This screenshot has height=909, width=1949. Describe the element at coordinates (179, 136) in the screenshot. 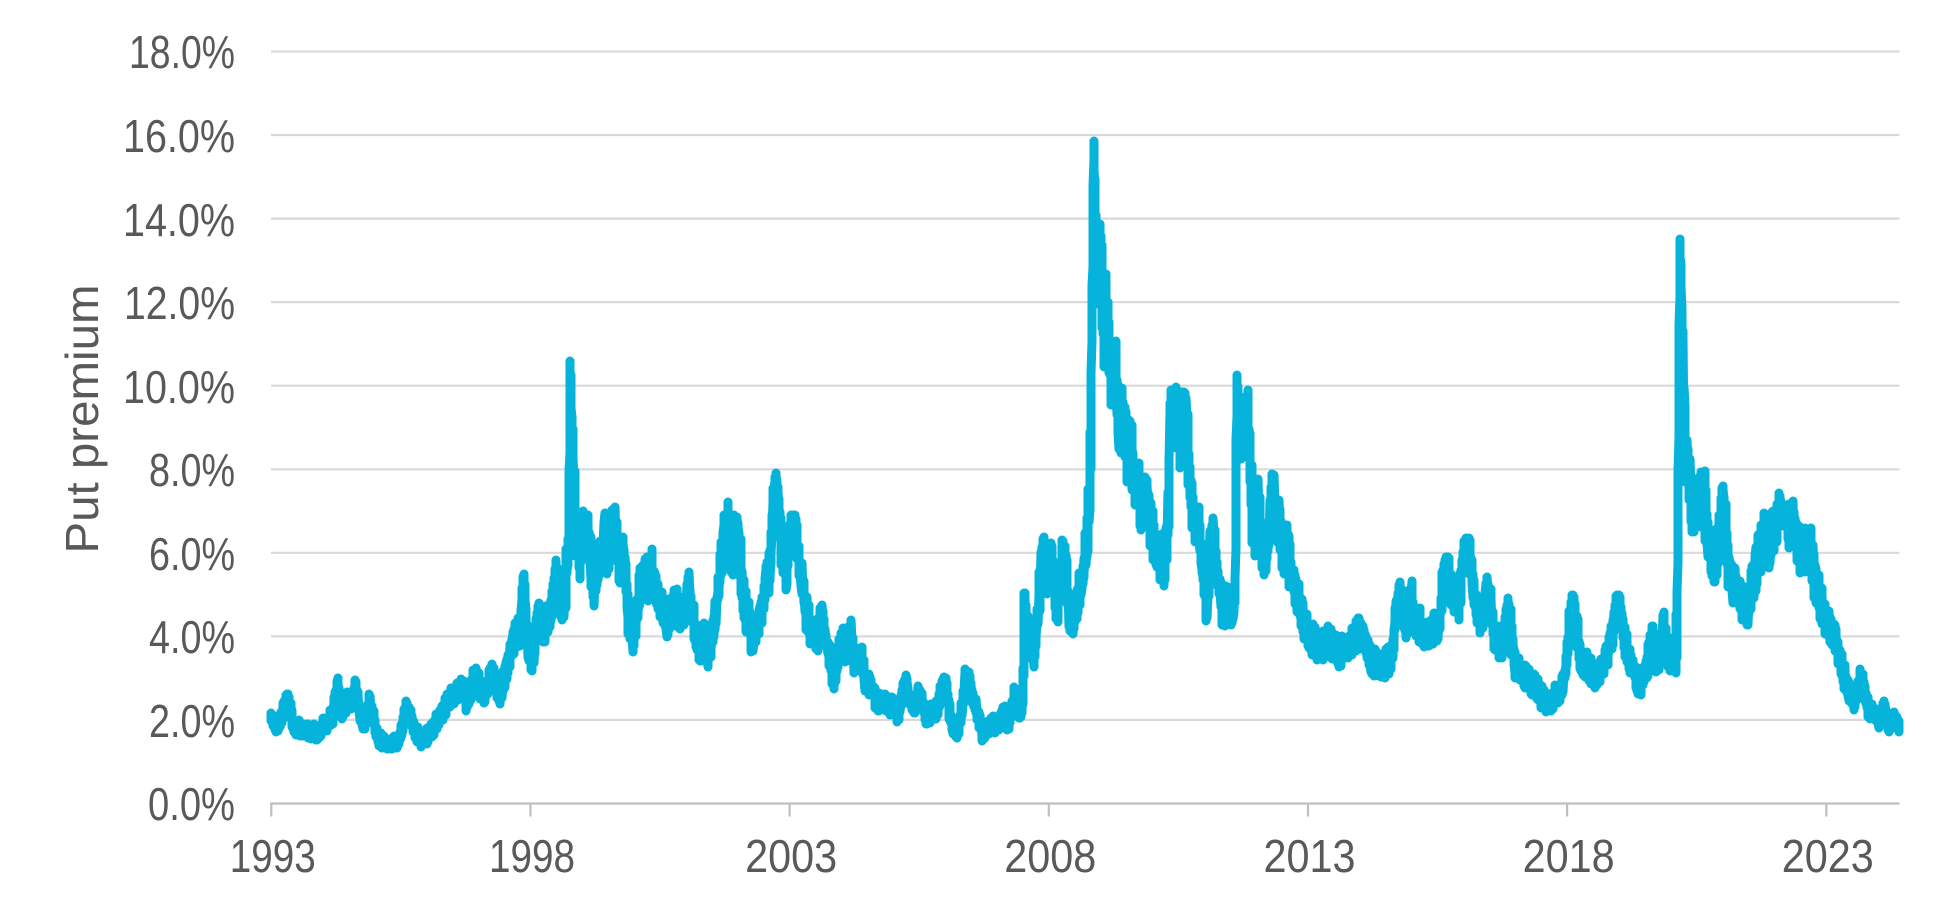

I see `svg-text: 16.0%` at that location.